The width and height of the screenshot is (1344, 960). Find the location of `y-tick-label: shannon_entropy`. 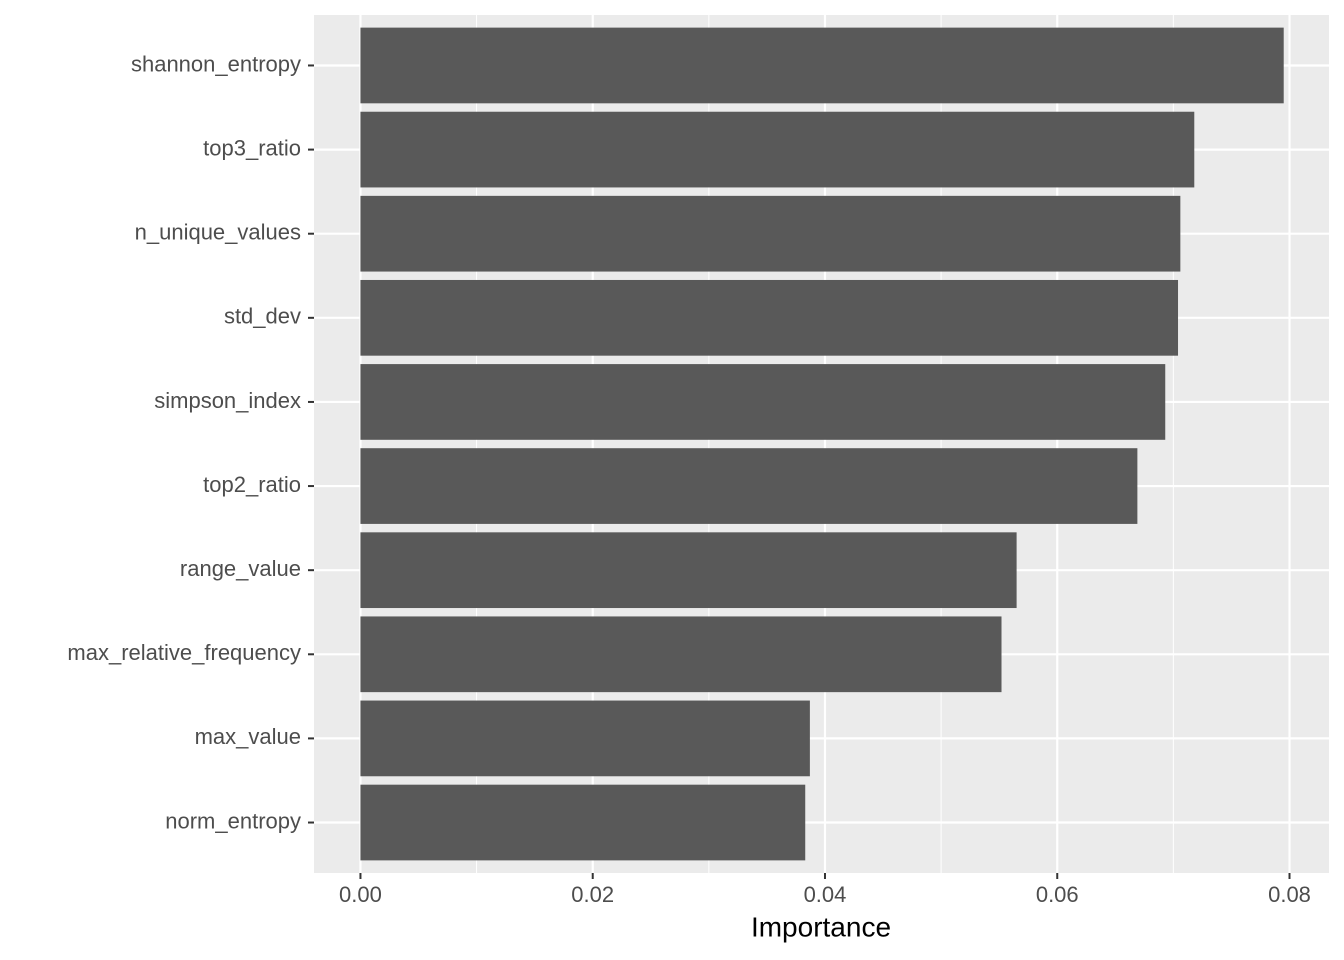

y-tick-label: shannon_entropy is located at coordinates (216, 63).